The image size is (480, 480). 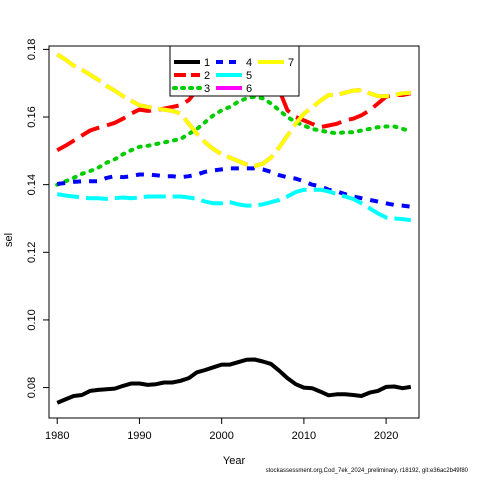 What do you see at coordinates (221, 436) in the screenshot?
I see `x-tick-label: 2000` at bounding box center [221, 436].